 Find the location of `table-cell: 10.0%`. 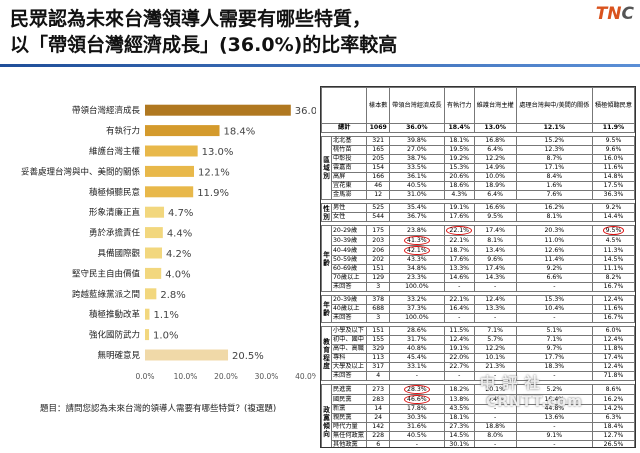

table-cell: 10.0% is located at coordinates (495, 177).